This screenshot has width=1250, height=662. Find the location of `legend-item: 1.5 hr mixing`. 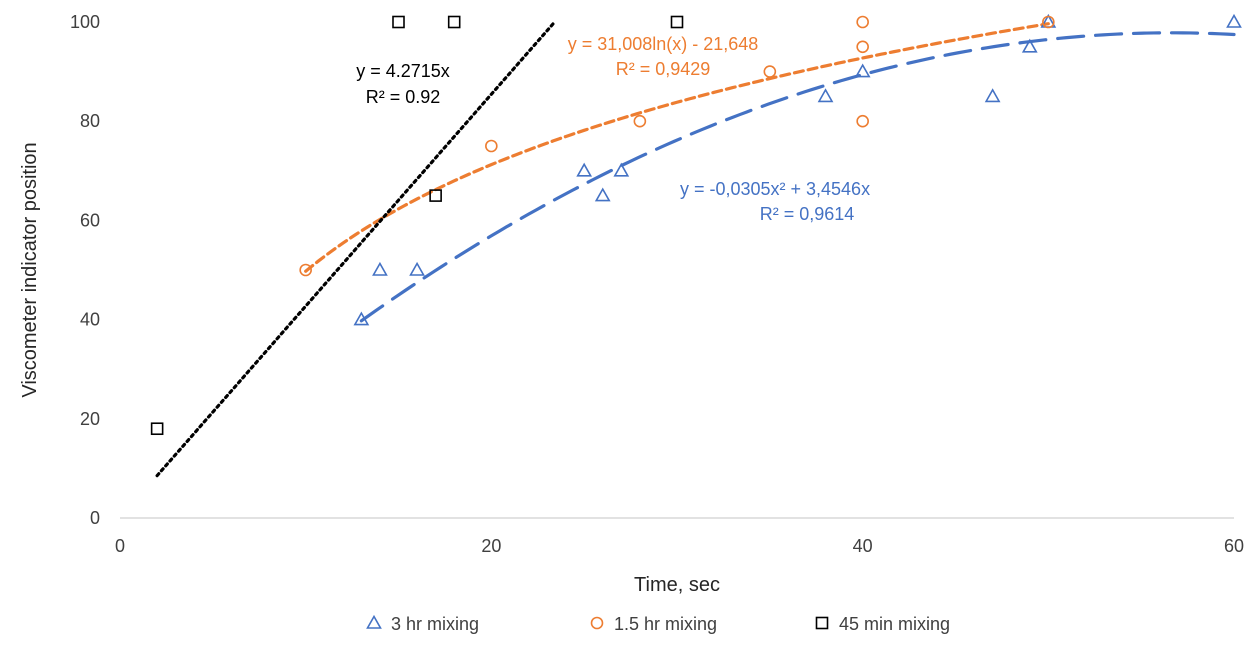

legend-item: 1.5 hr mixing is located at coordinates (653, 624).